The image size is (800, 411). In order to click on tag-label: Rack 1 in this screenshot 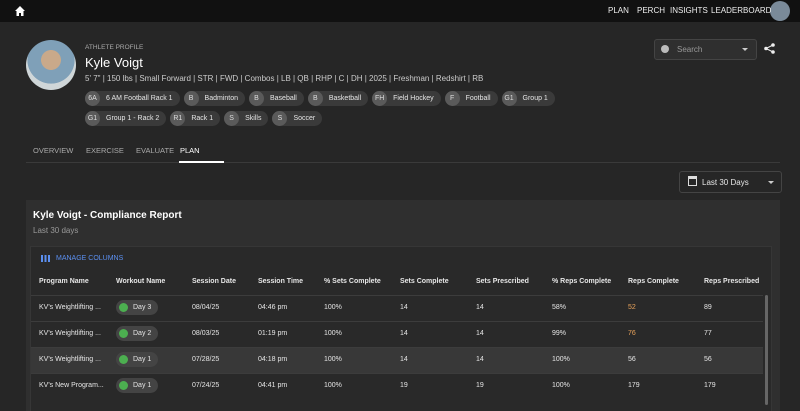, I will do `click(202, 118)`.